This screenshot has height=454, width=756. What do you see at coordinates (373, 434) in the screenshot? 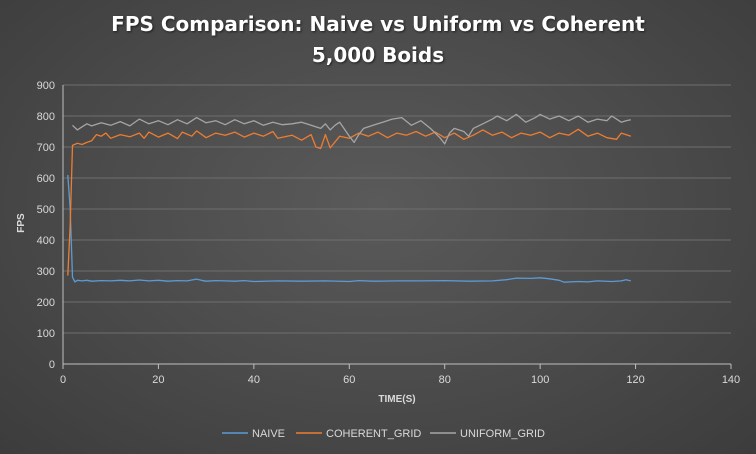
I see `legend-label: COHERENT_GRID` at bounding box center [373, 434].